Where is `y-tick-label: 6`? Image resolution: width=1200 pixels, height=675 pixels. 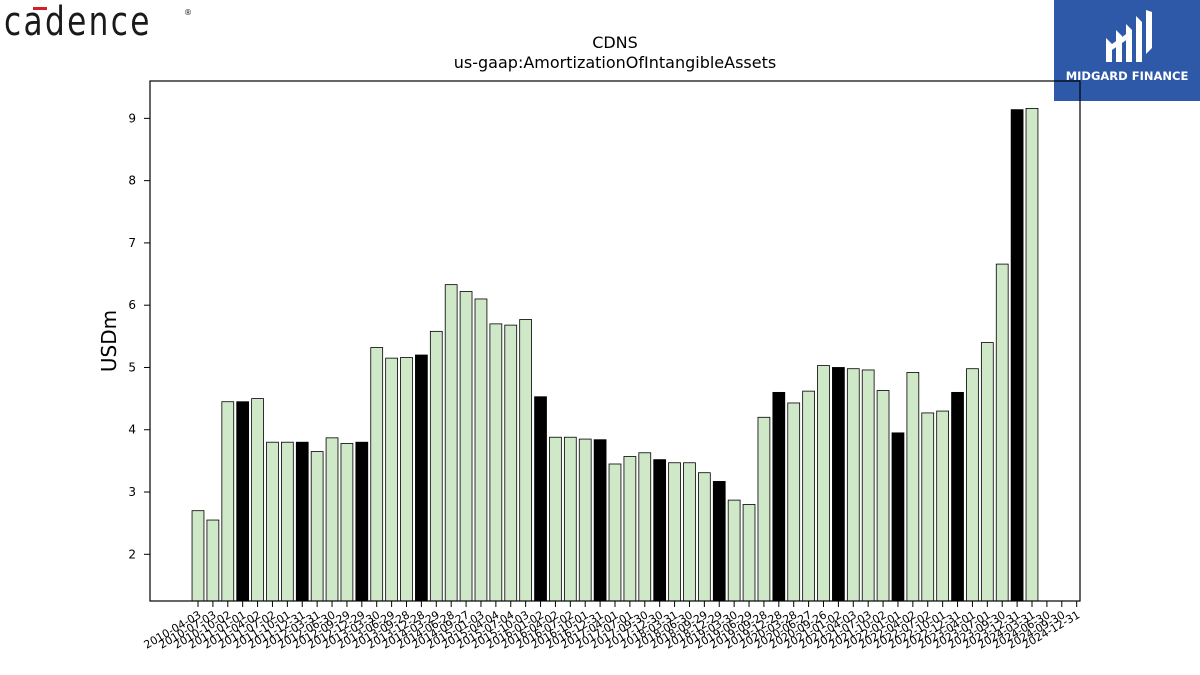
y-tick-label: 6 is located at coordinates (132, 305).